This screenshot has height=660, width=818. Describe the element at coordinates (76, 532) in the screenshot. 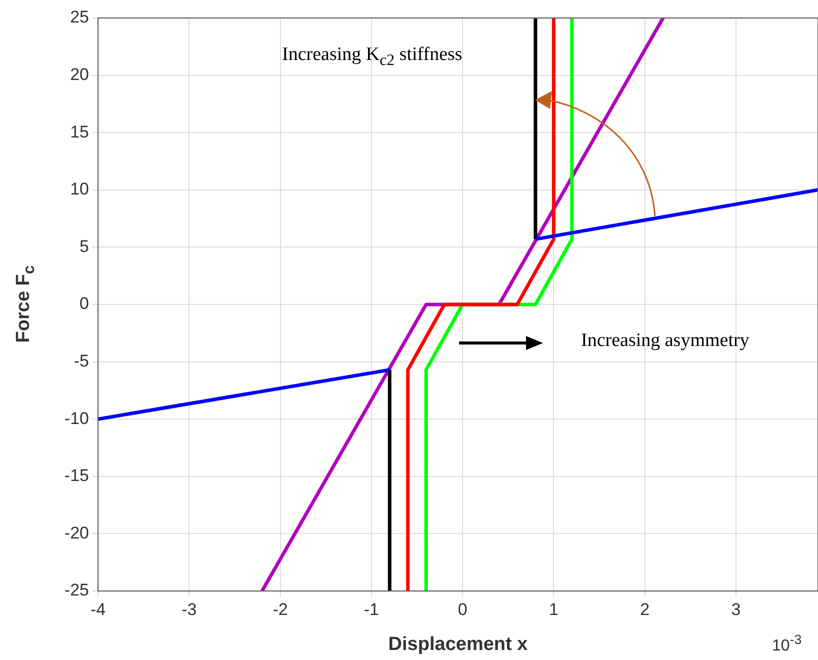

I see `y-tick-label: -20` at that location.